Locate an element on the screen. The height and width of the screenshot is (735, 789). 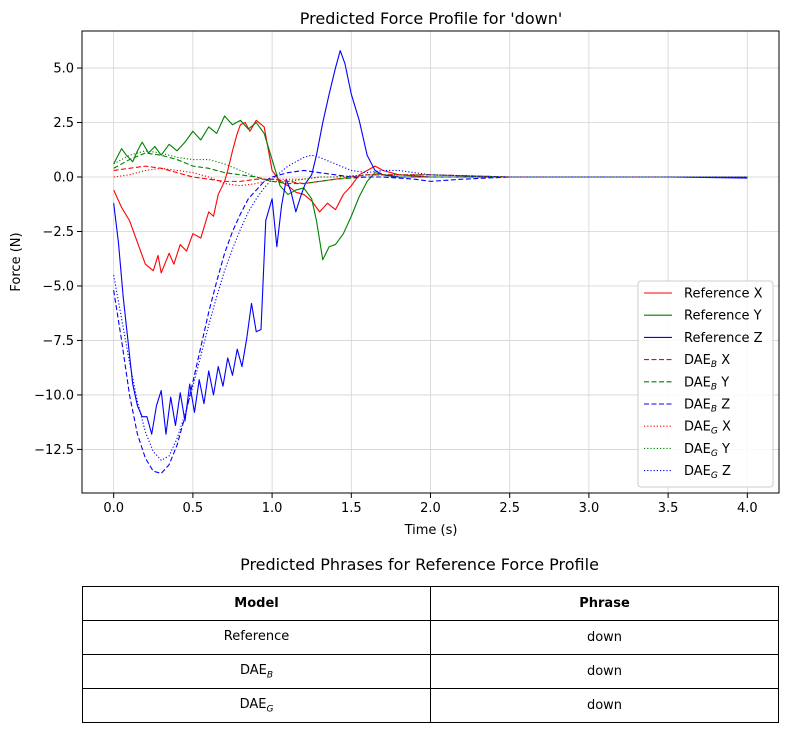
legend-label: Reference Y is located at coordinates (723, 316).